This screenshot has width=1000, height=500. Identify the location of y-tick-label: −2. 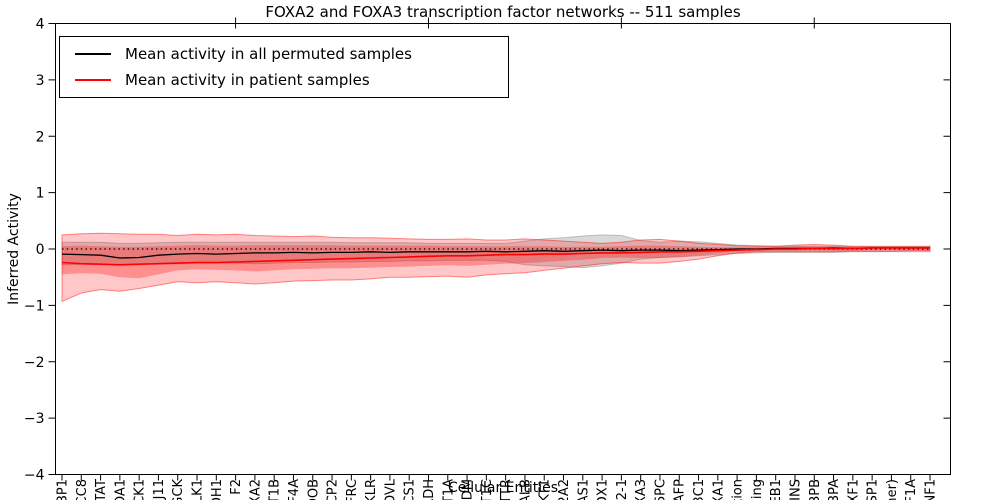
(34, 363).